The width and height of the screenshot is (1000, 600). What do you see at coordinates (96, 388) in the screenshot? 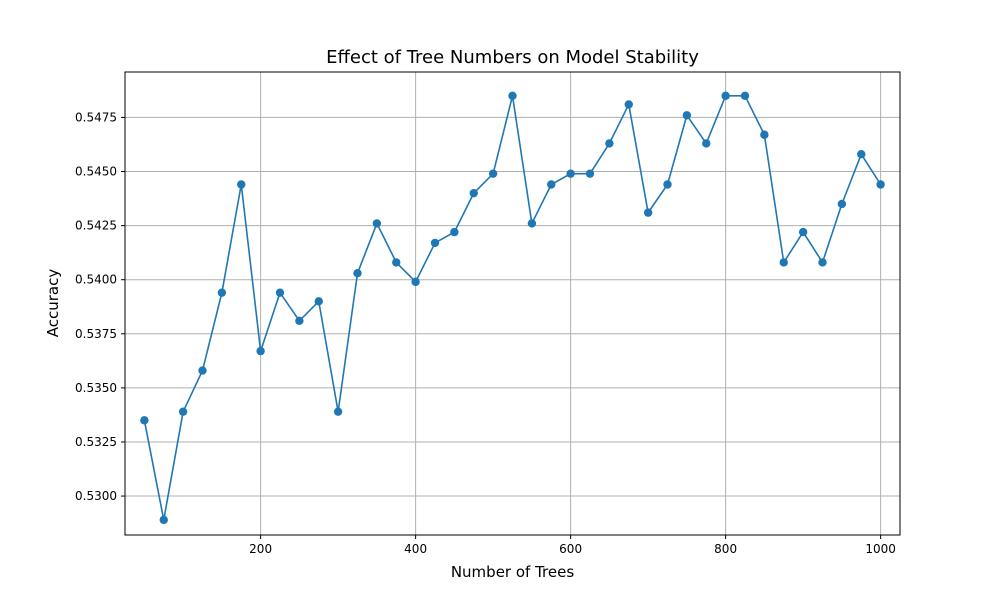
I see `y-tick-label: 0.5350` at bounding box center [96, 388].